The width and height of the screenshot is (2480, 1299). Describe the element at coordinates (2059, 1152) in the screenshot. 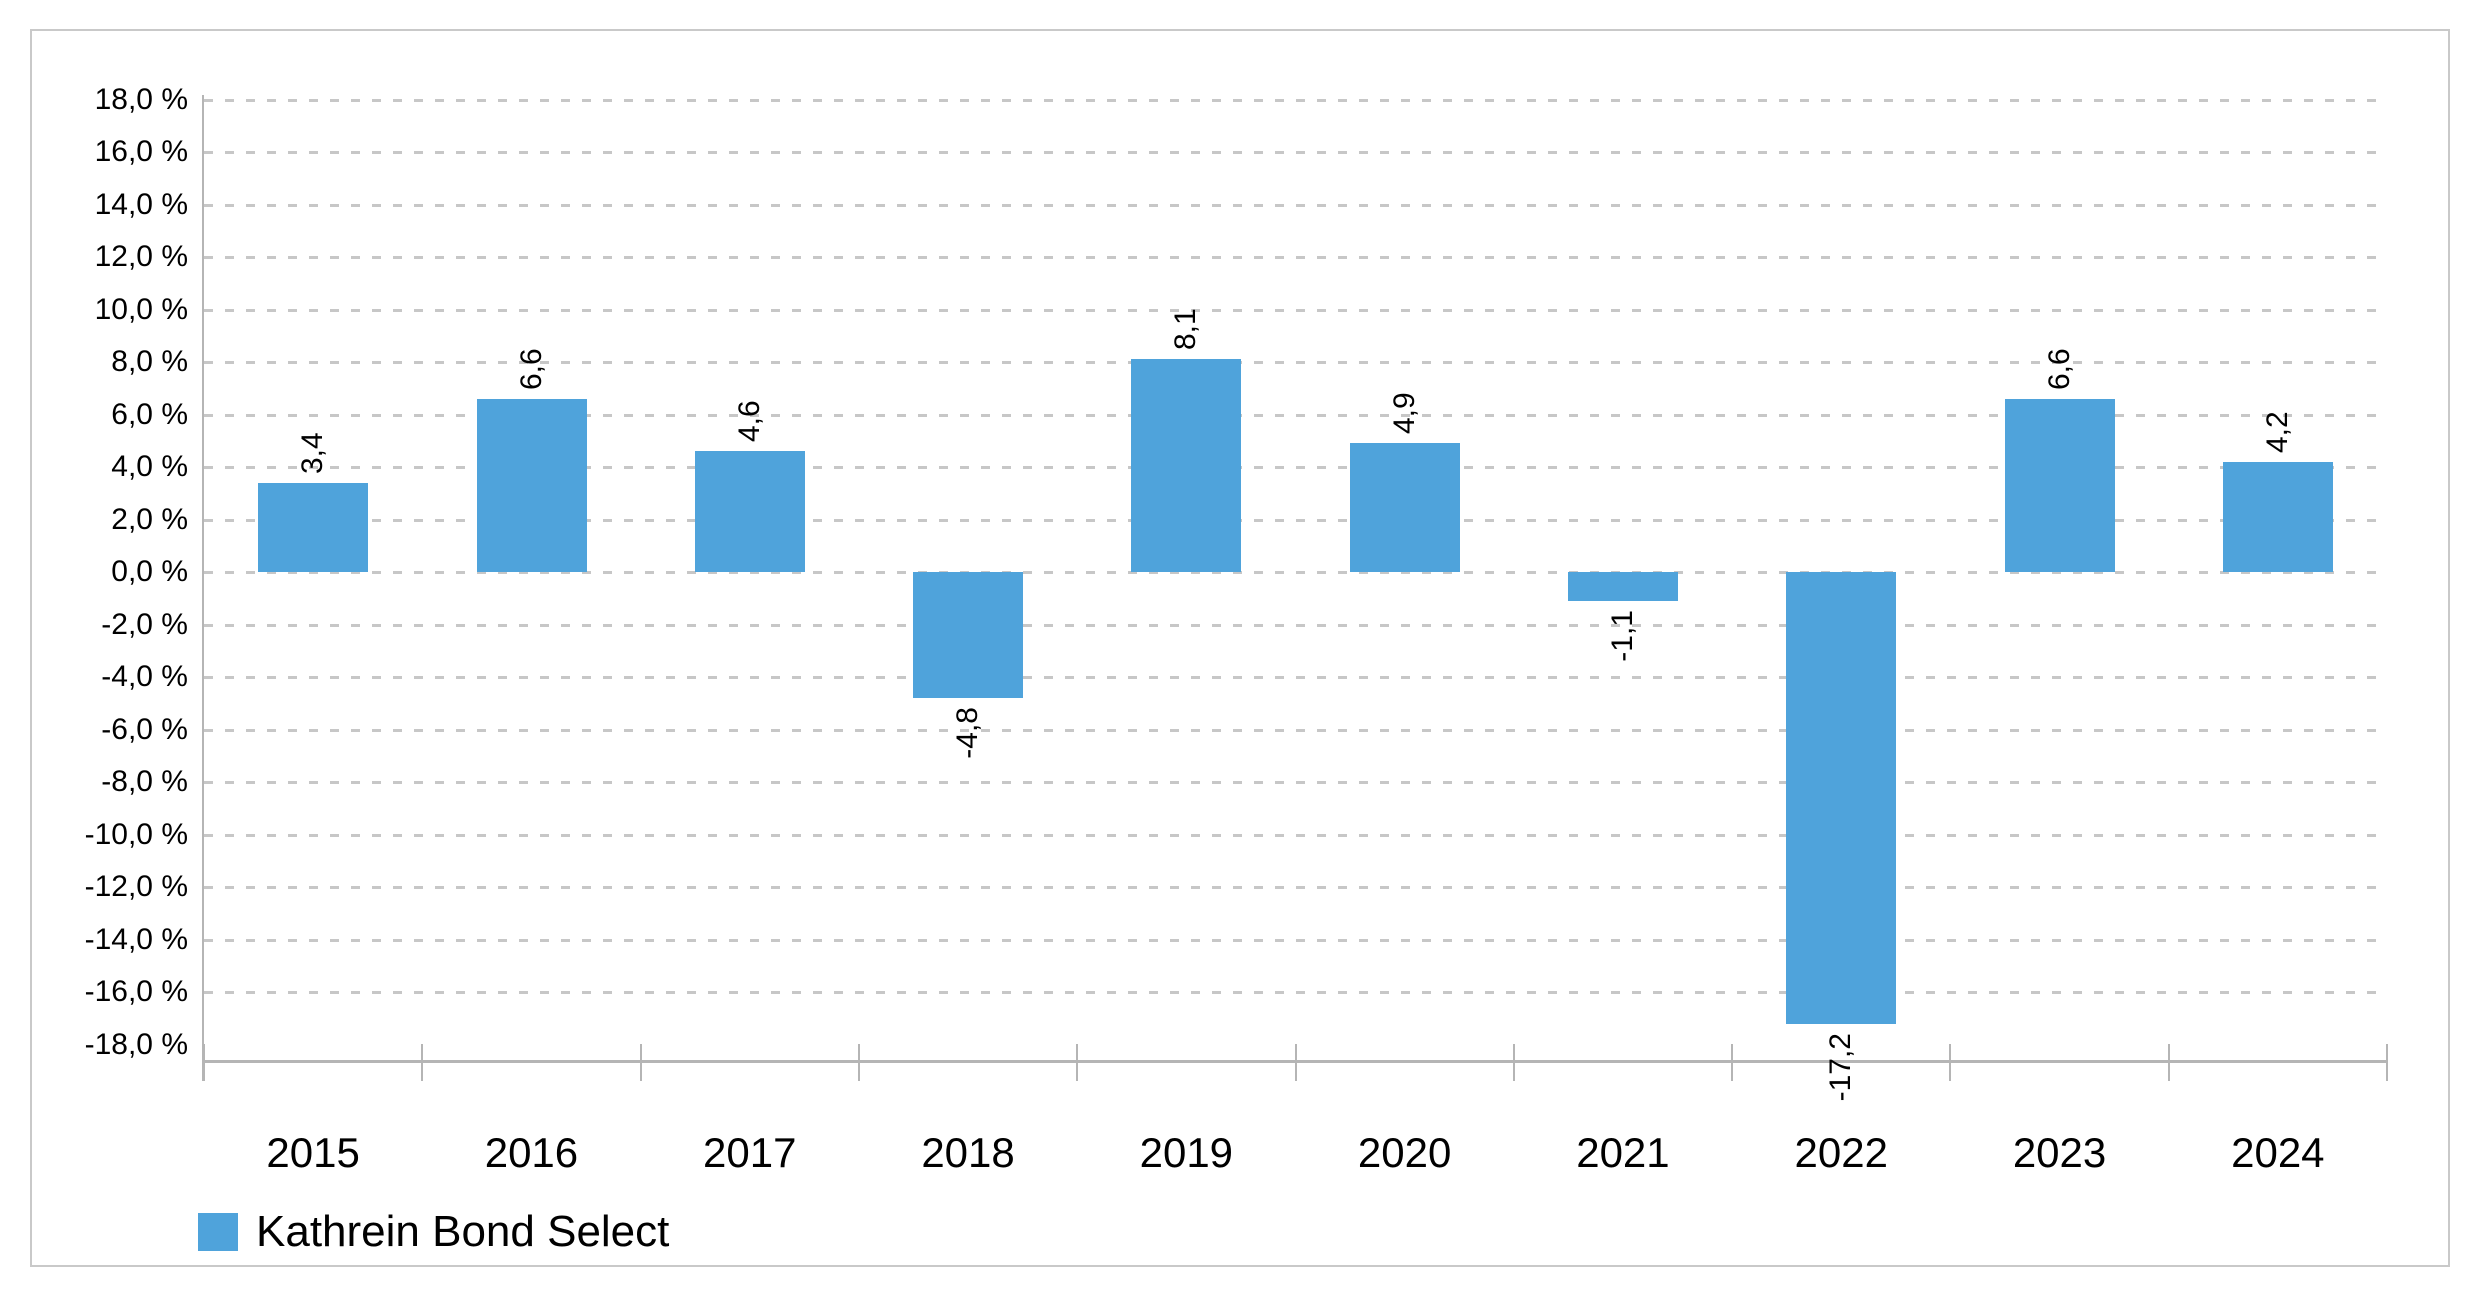

I see `x-category-label-2023: 2023` at that location.